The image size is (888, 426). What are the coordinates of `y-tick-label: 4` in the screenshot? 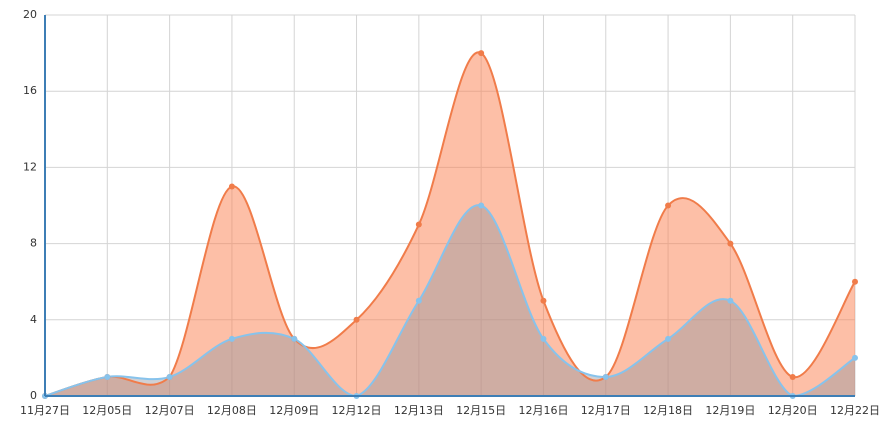 It's located at (33, 319).